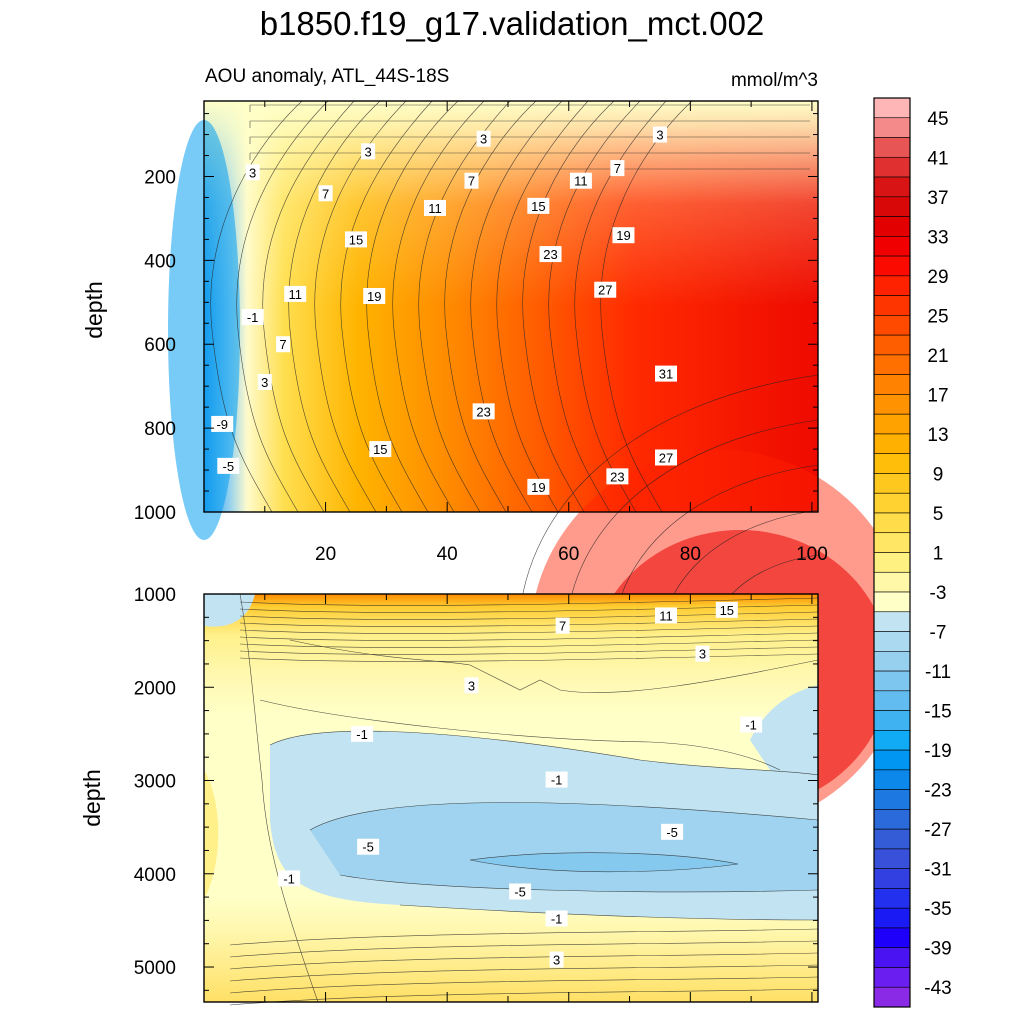 This screenshot has height=1024, width=1024. I want to click on bottom-contour-label: 15, so click(726, 609).